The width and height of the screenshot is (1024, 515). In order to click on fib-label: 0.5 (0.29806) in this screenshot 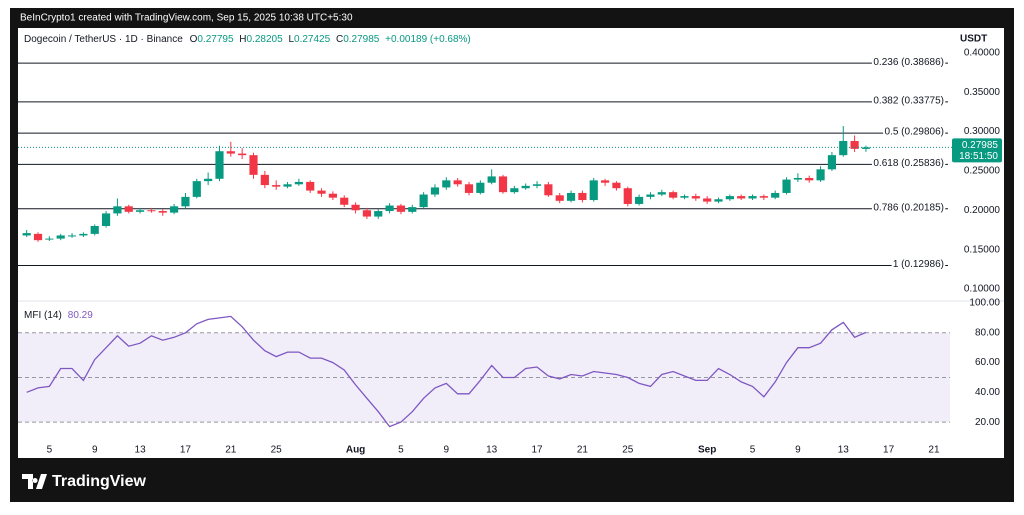, I will do `click(915, 132)`.